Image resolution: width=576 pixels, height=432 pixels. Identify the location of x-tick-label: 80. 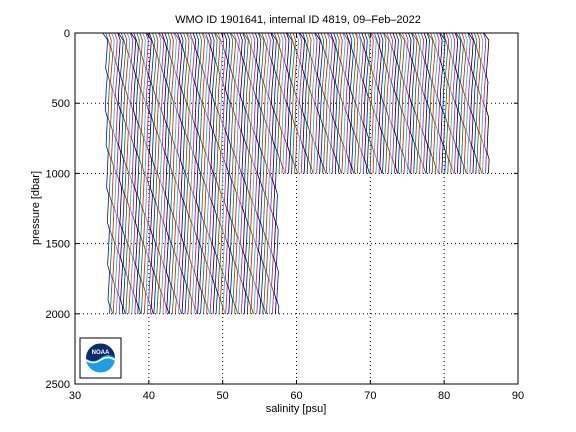
(444, 396).